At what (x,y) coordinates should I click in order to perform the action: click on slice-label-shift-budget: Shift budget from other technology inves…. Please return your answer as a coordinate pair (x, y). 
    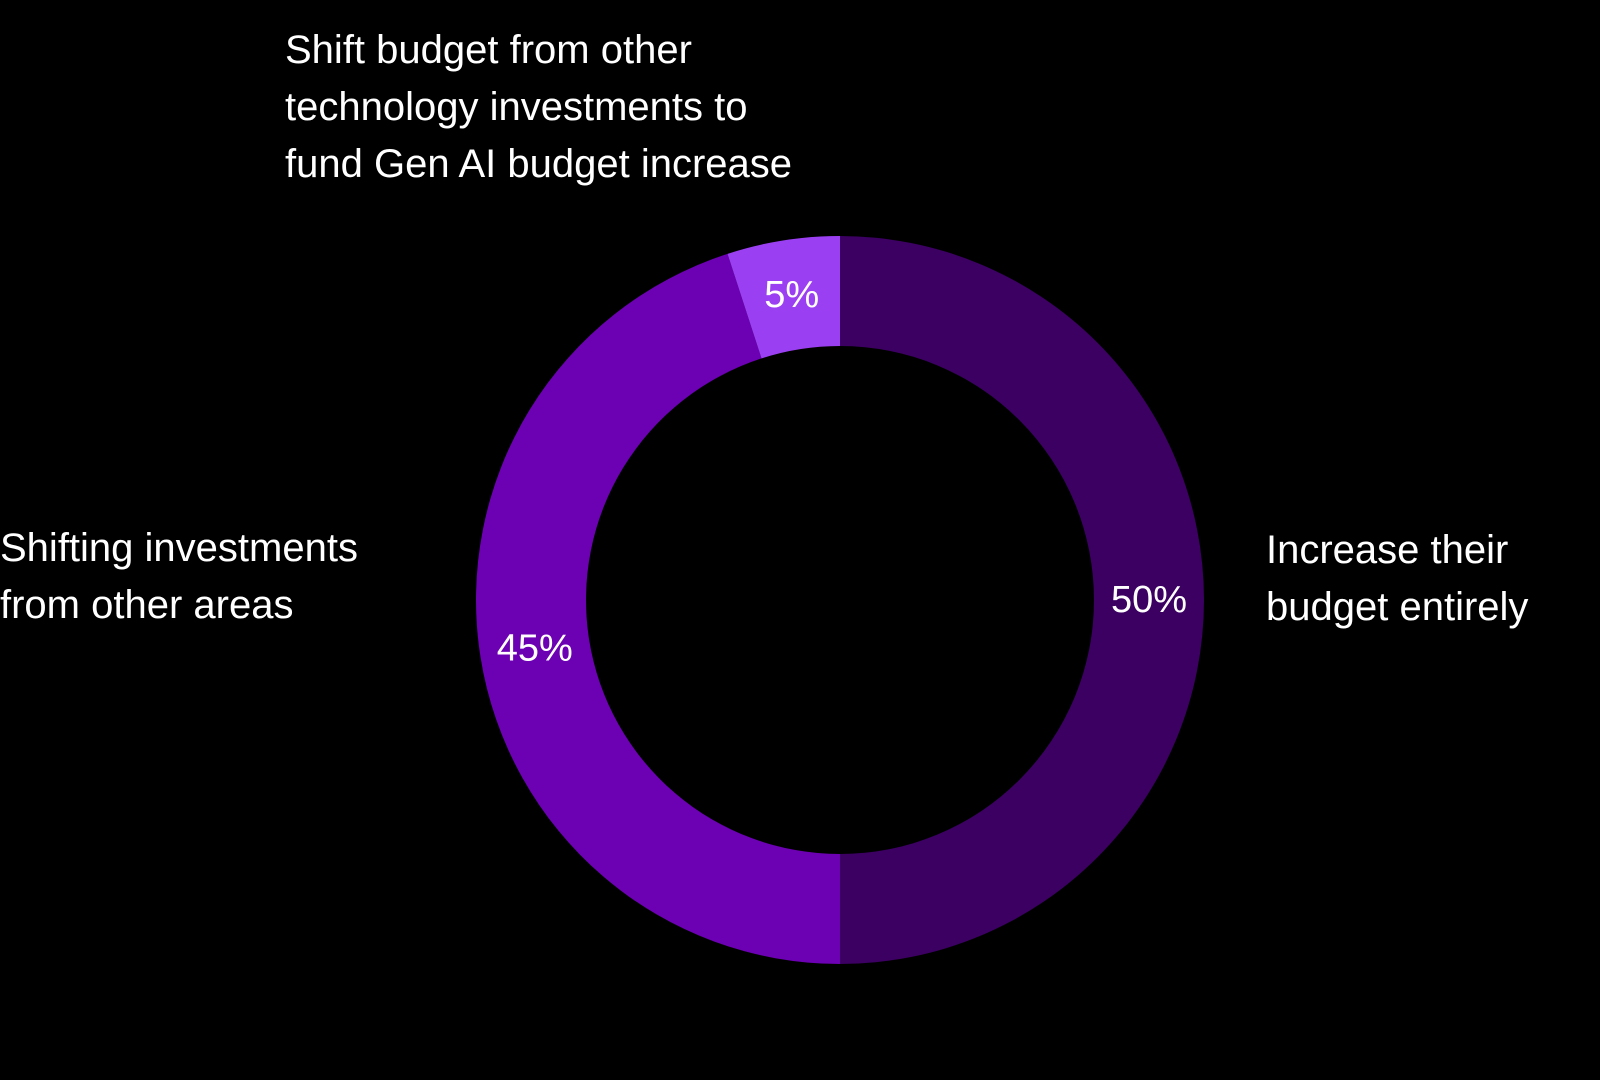
    Looking at the image, I should click on (539, 107).